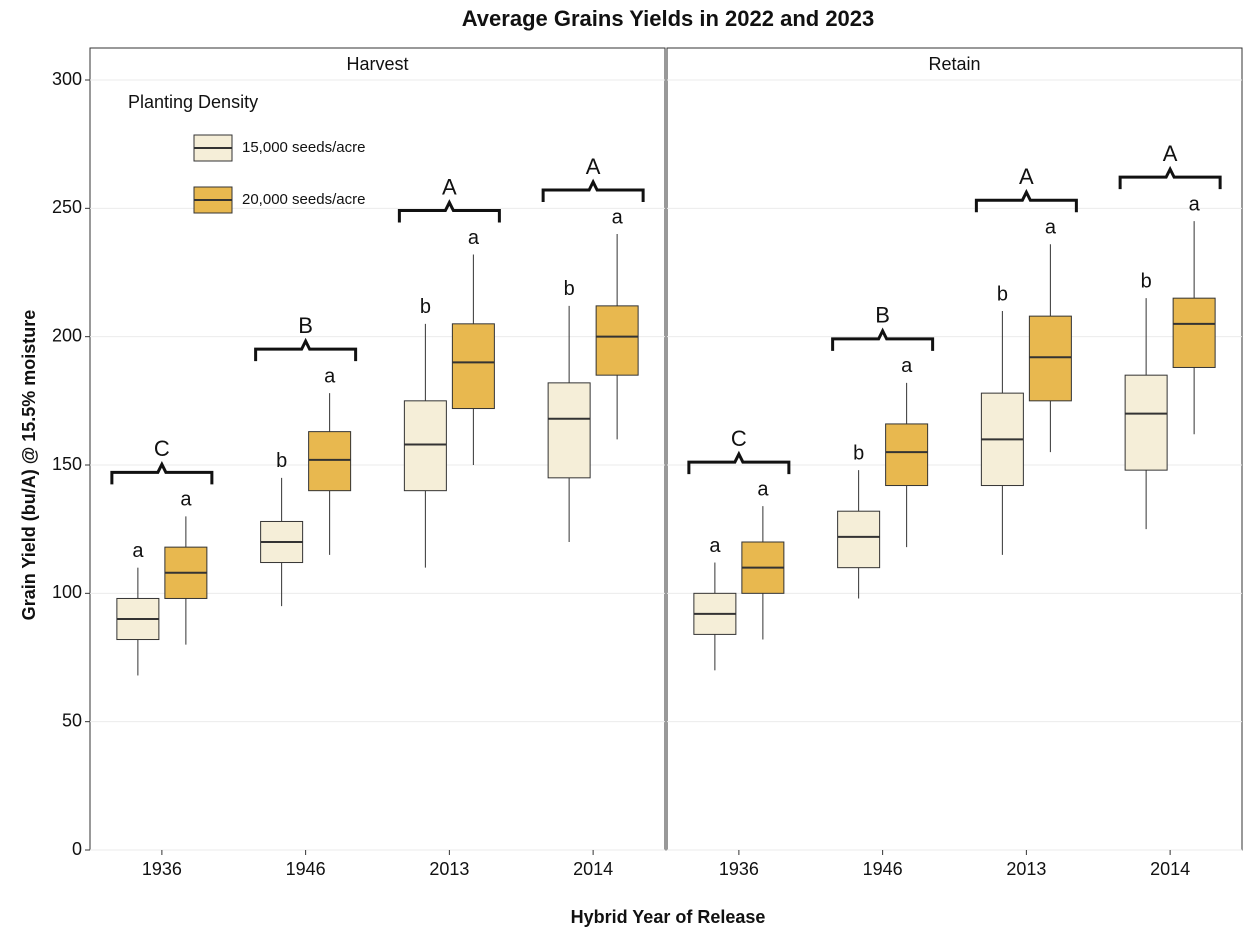 Image resolution: width=1246 pixels, height=941 pixels. I want to click on y-tick-label: 200, so click(67, 335).